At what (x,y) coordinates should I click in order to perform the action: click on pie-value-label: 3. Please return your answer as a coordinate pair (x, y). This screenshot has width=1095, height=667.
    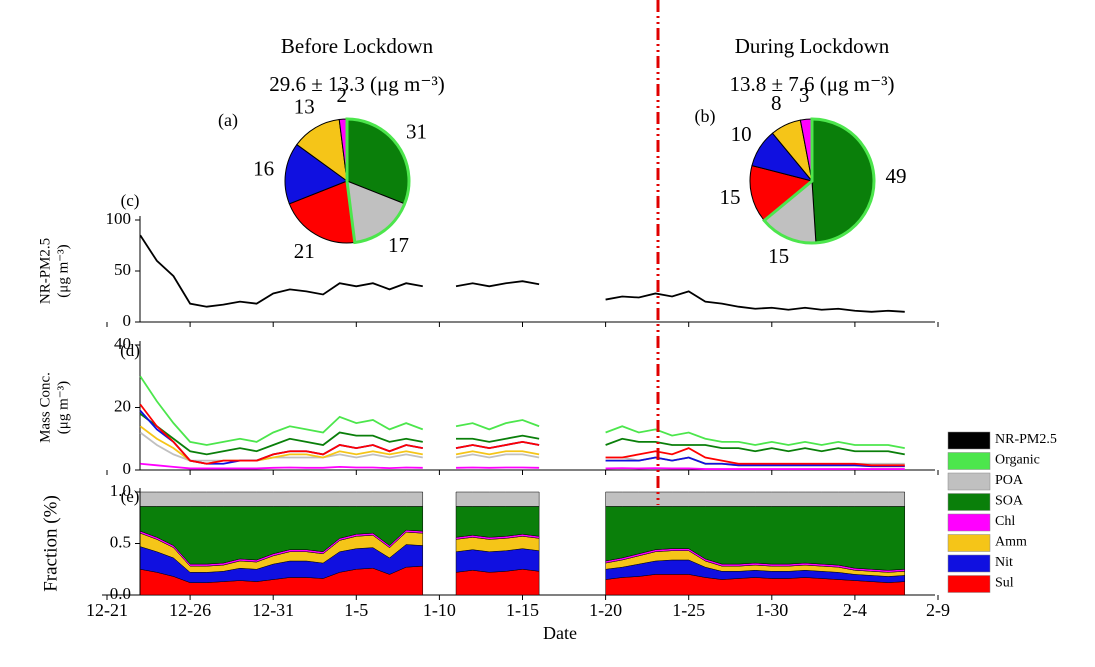
    Looking at the image, I should click on (804, 95).